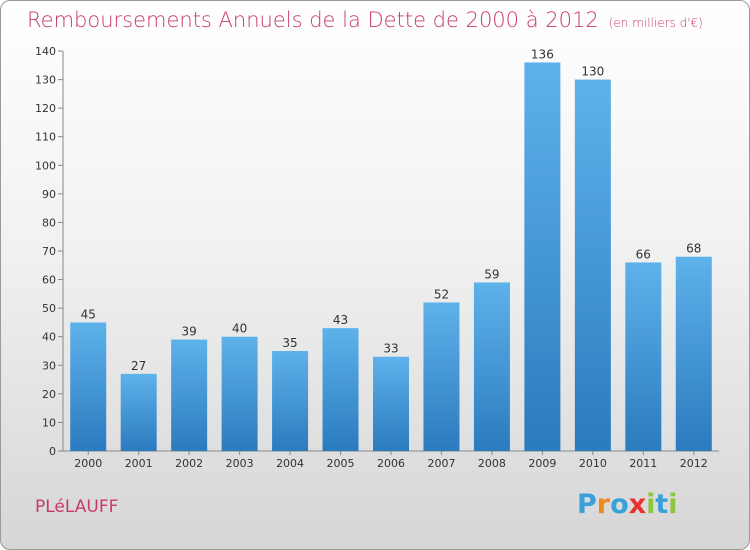 The height and width of the screenshot is (550, 750). I want to click on bar-2003, so click(239, 393).